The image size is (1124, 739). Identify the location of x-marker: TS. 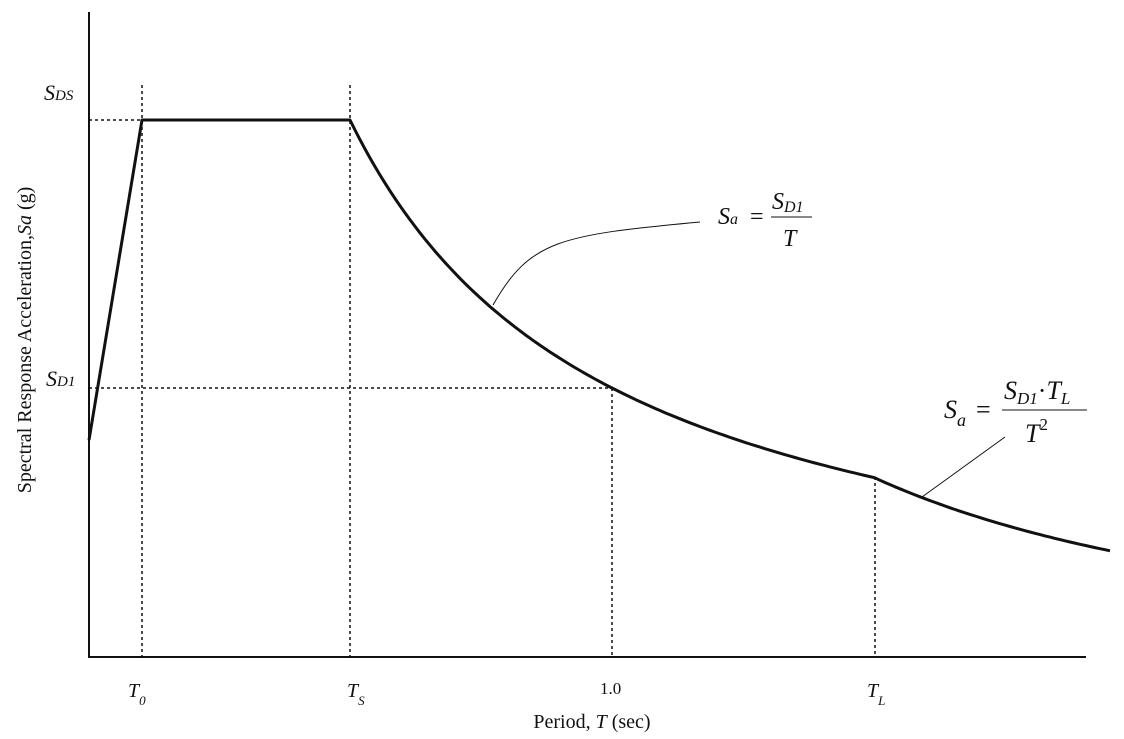
(356, 694).